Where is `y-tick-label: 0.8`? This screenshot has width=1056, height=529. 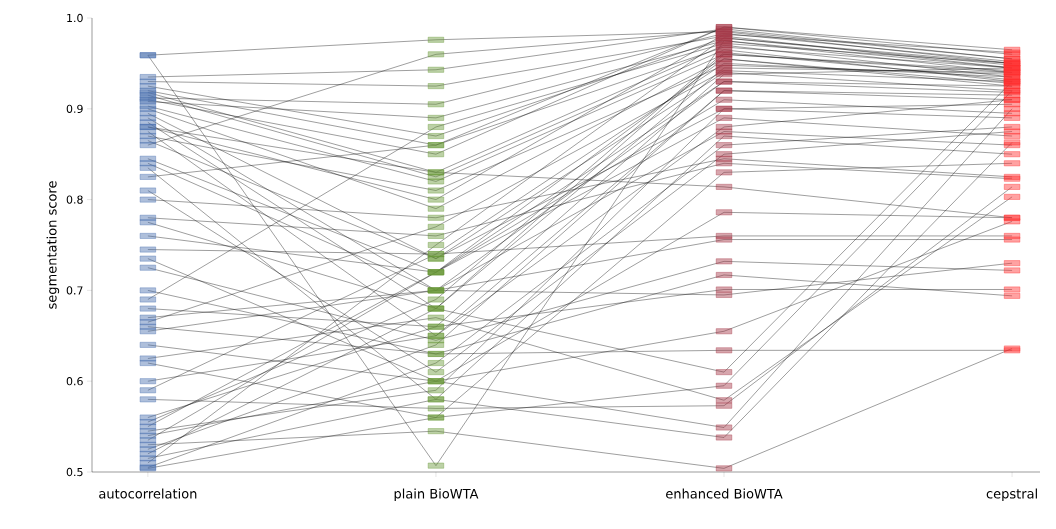
y-tick-label: 0.8 is located at coordinates (74, 199).